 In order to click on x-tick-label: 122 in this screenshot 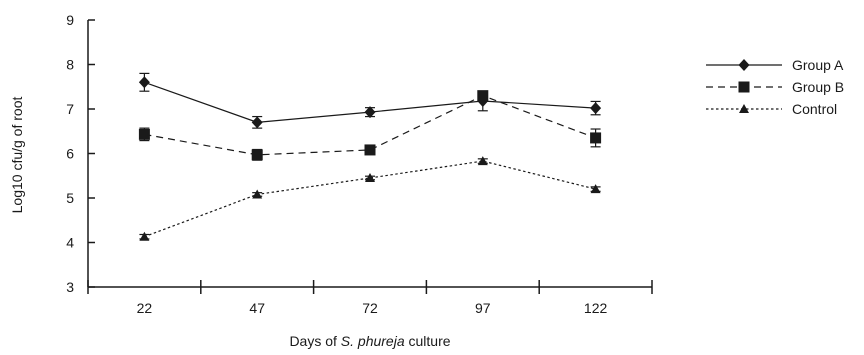, I will do `click(596, 308)`.